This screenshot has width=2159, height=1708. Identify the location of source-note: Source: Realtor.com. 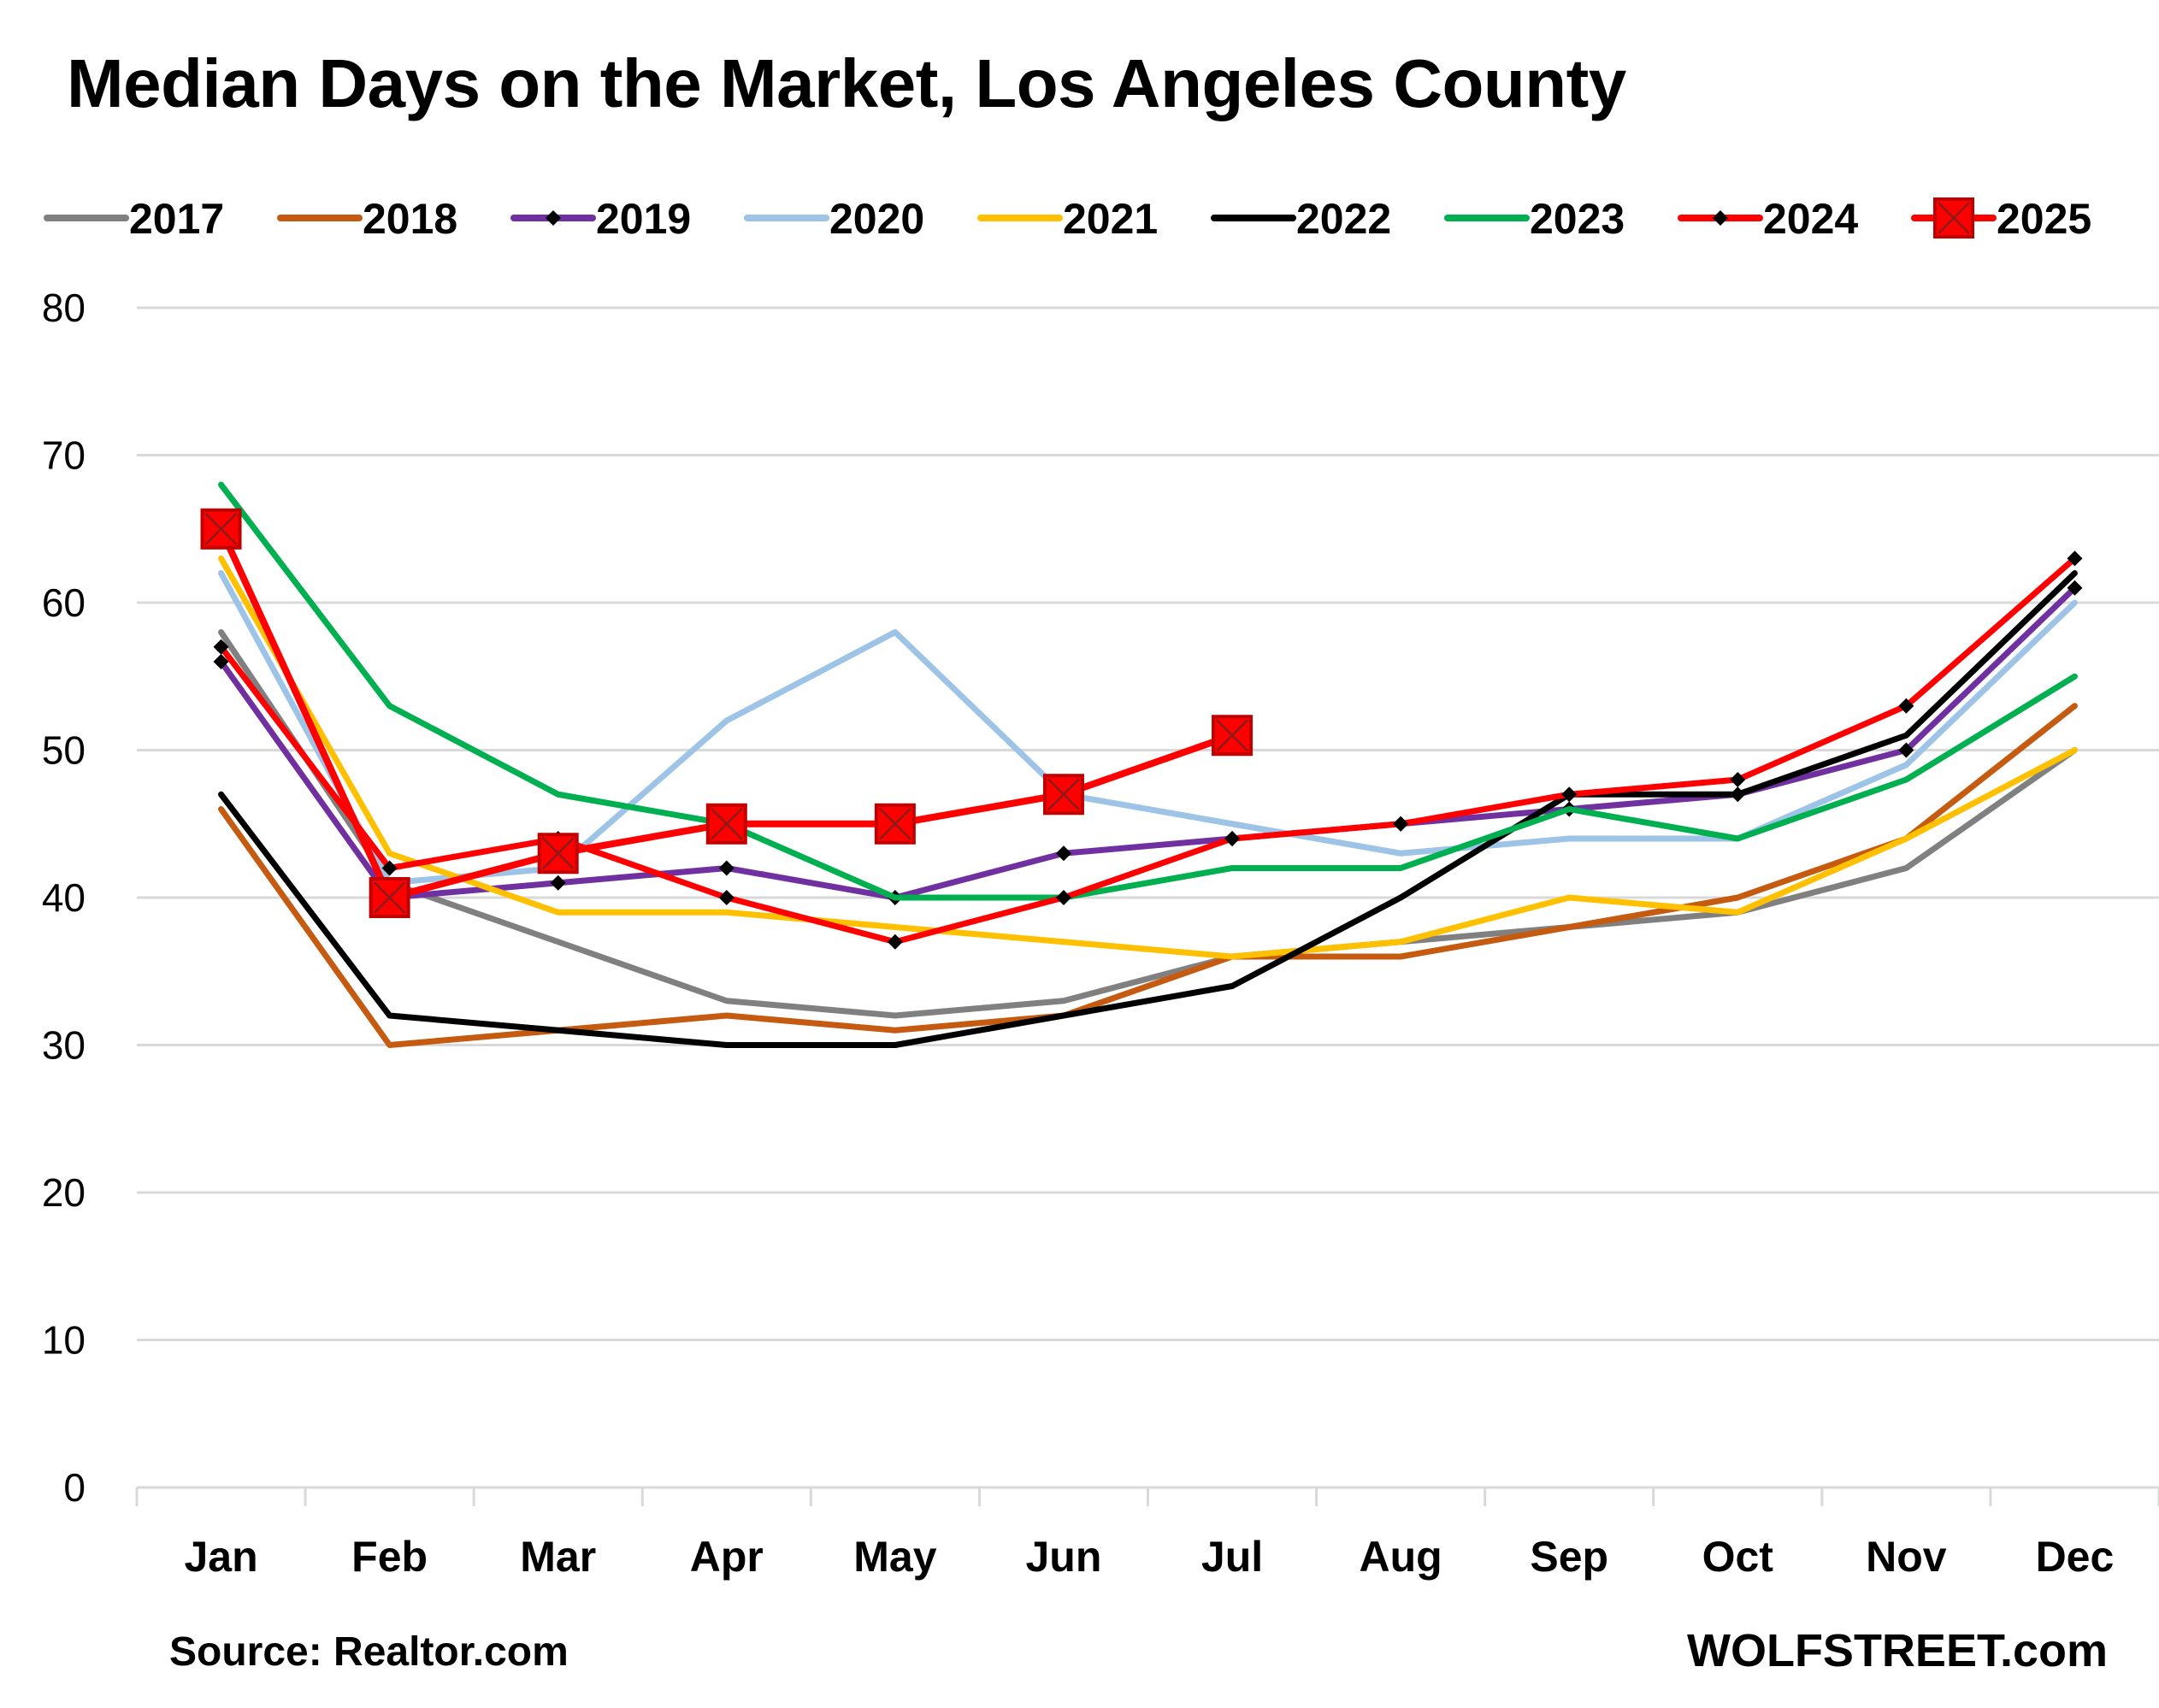
(369, 1652).